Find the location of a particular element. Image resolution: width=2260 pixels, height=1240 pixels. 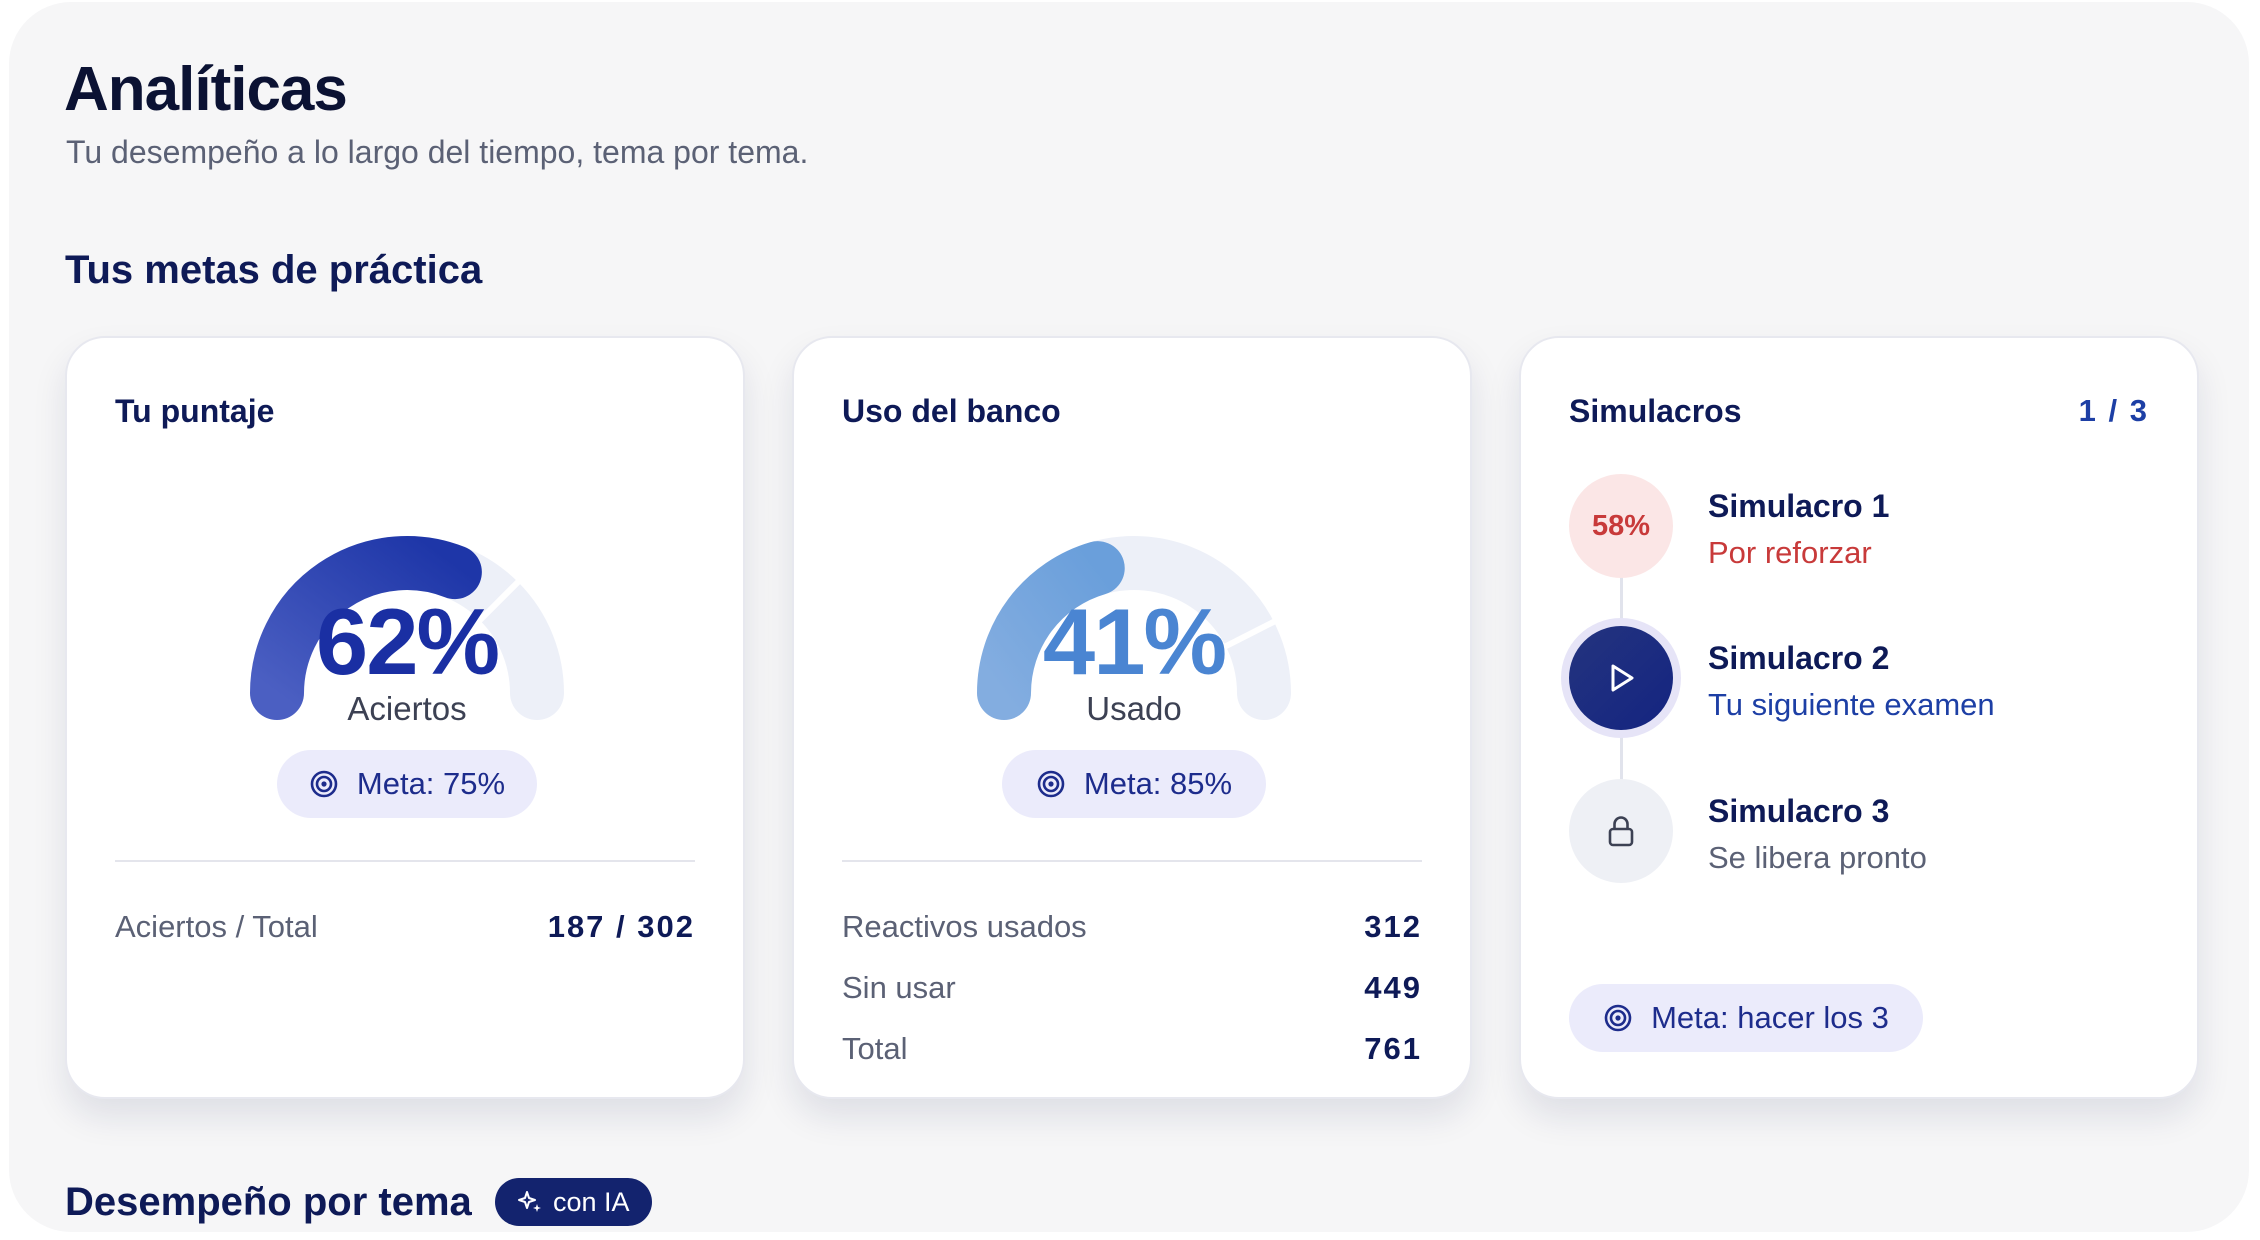

mock-1-status: Por reforzar is located at coordinates (1790, 552).